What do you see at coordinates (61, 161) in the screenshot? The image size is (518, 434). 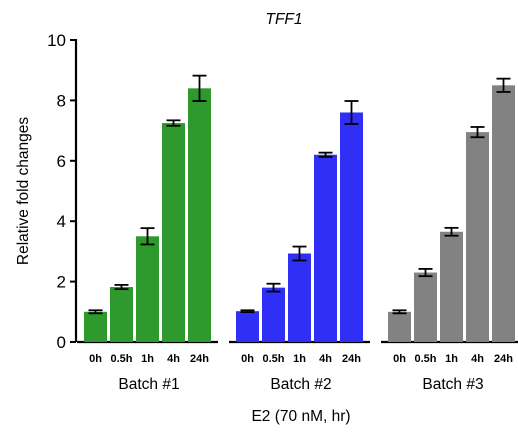 I see `y-tick-label: 6` at bounding box center [61, 161].